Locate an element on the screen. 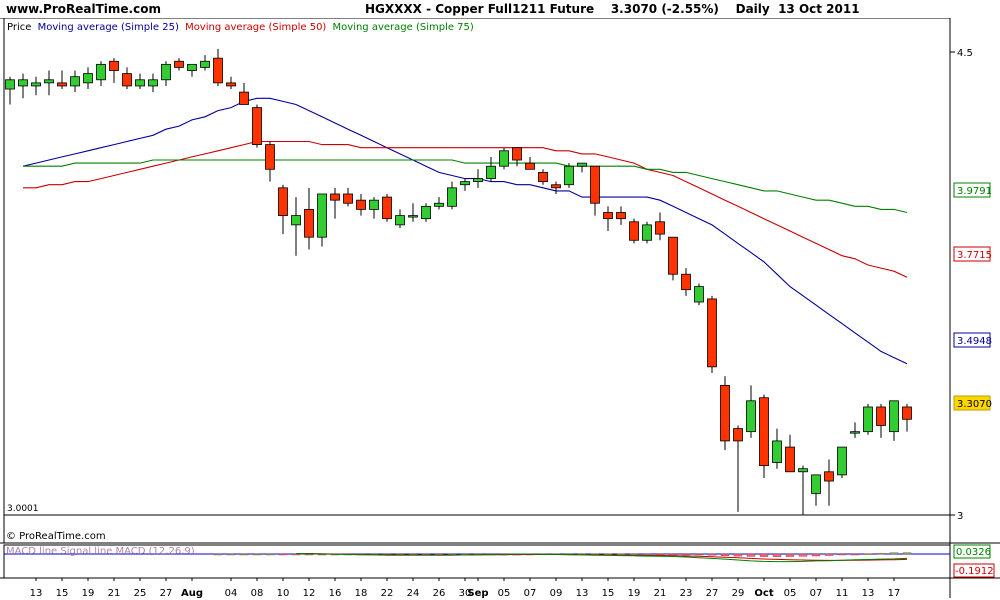 The image size is (1000, 600). x-tick-label: 21 is located at coordinates (660, 593).